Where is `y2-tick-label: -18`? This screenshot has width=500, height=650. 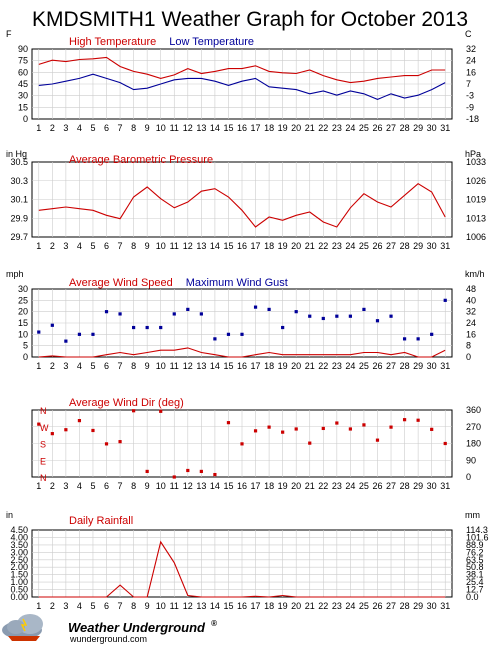
y2-tick-label: -18 is located at coordinates (472, 119).